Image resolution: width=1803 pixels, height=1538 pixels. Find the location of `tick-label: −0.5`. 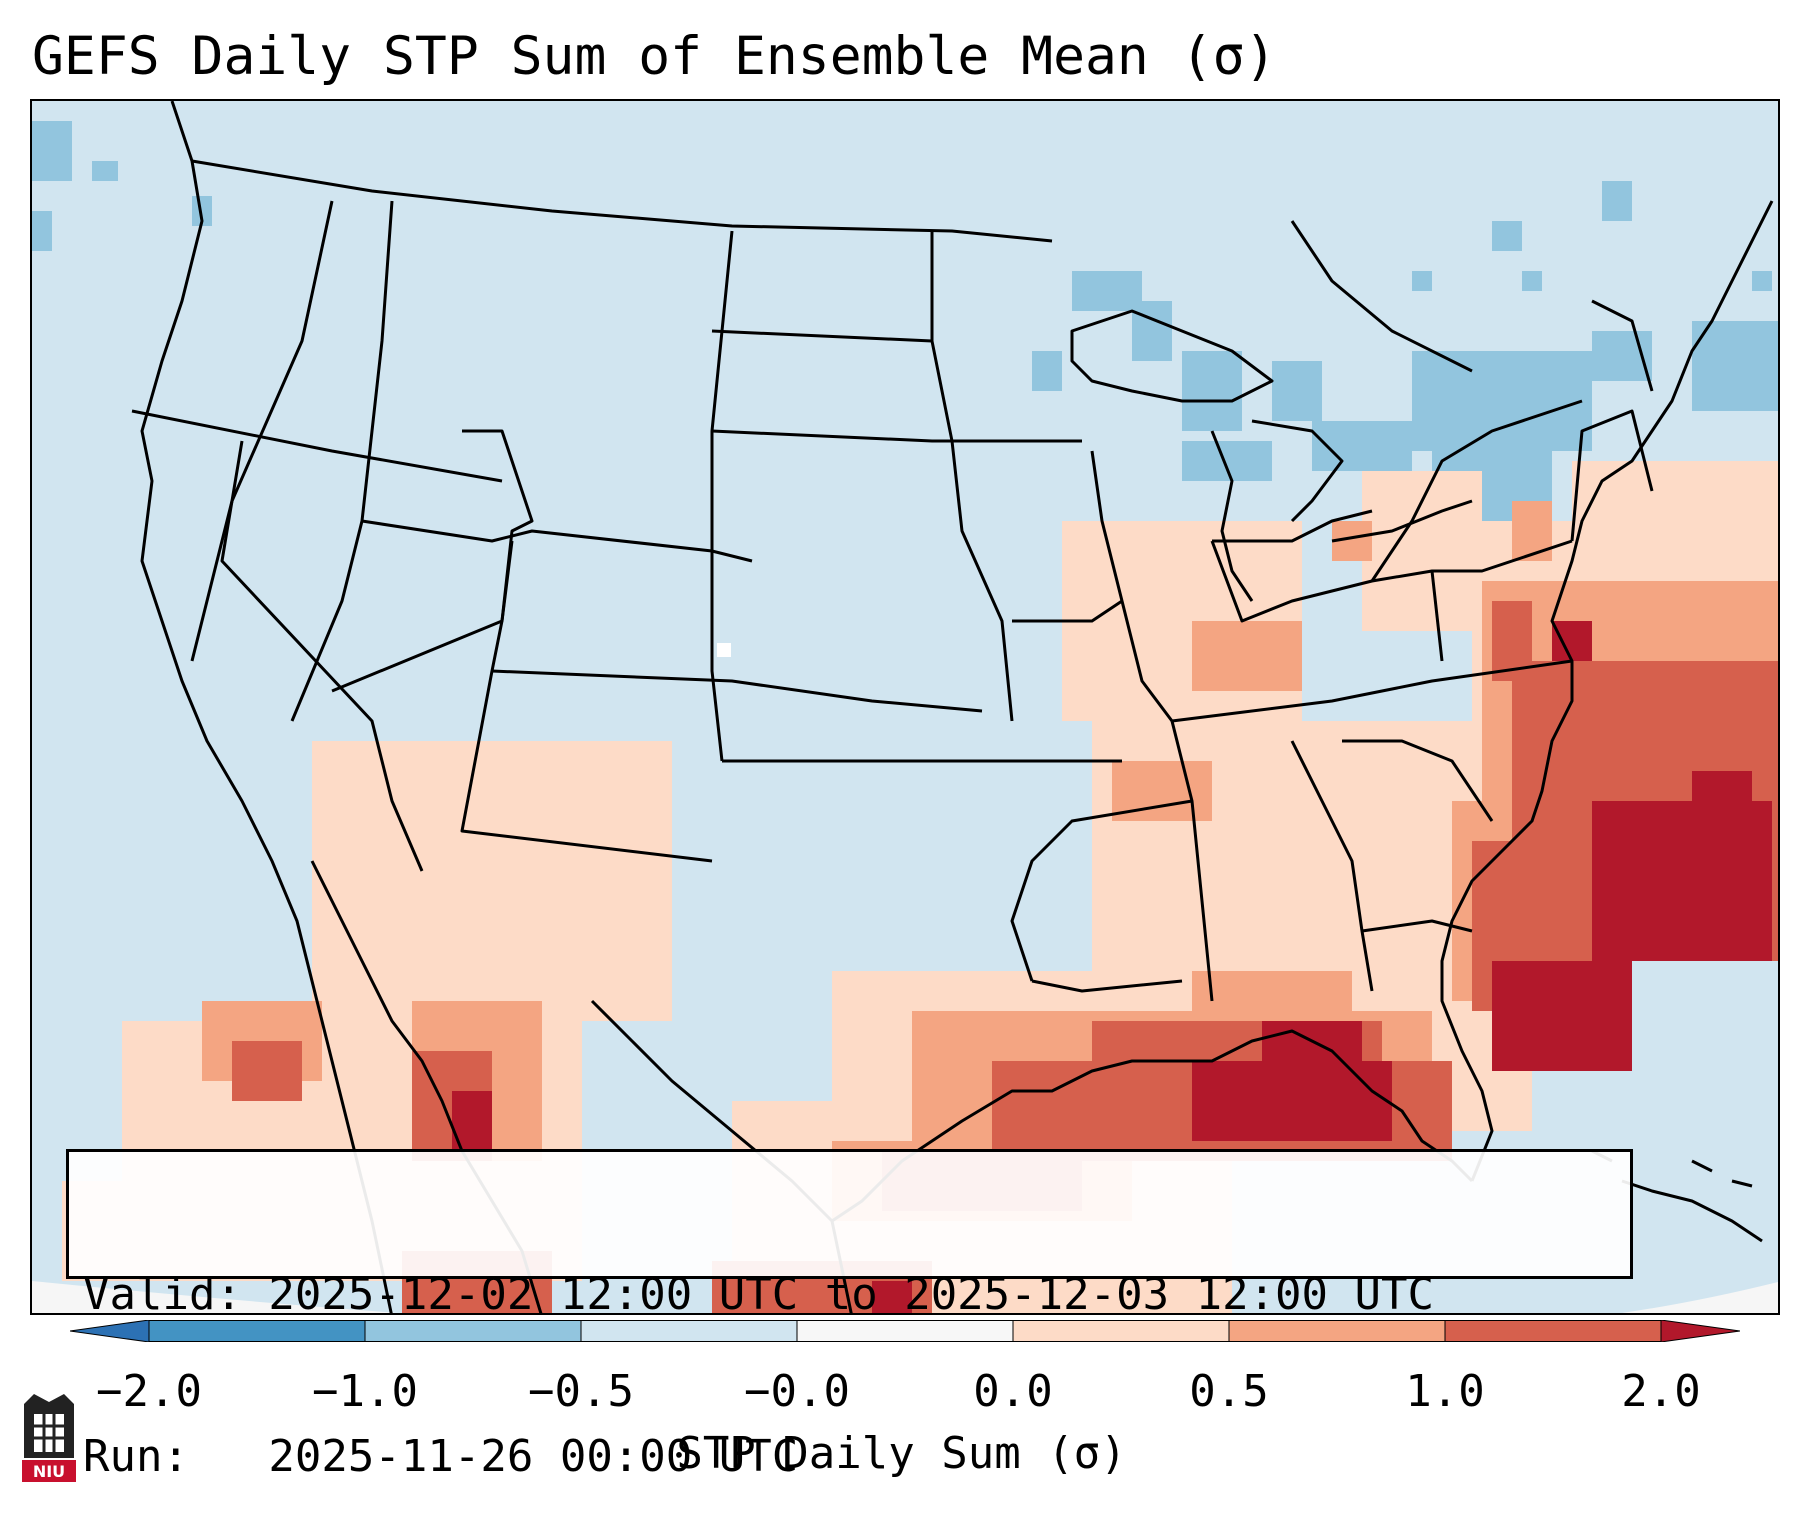

tick-label: −0.5 is located at coordinates (581, 1391).